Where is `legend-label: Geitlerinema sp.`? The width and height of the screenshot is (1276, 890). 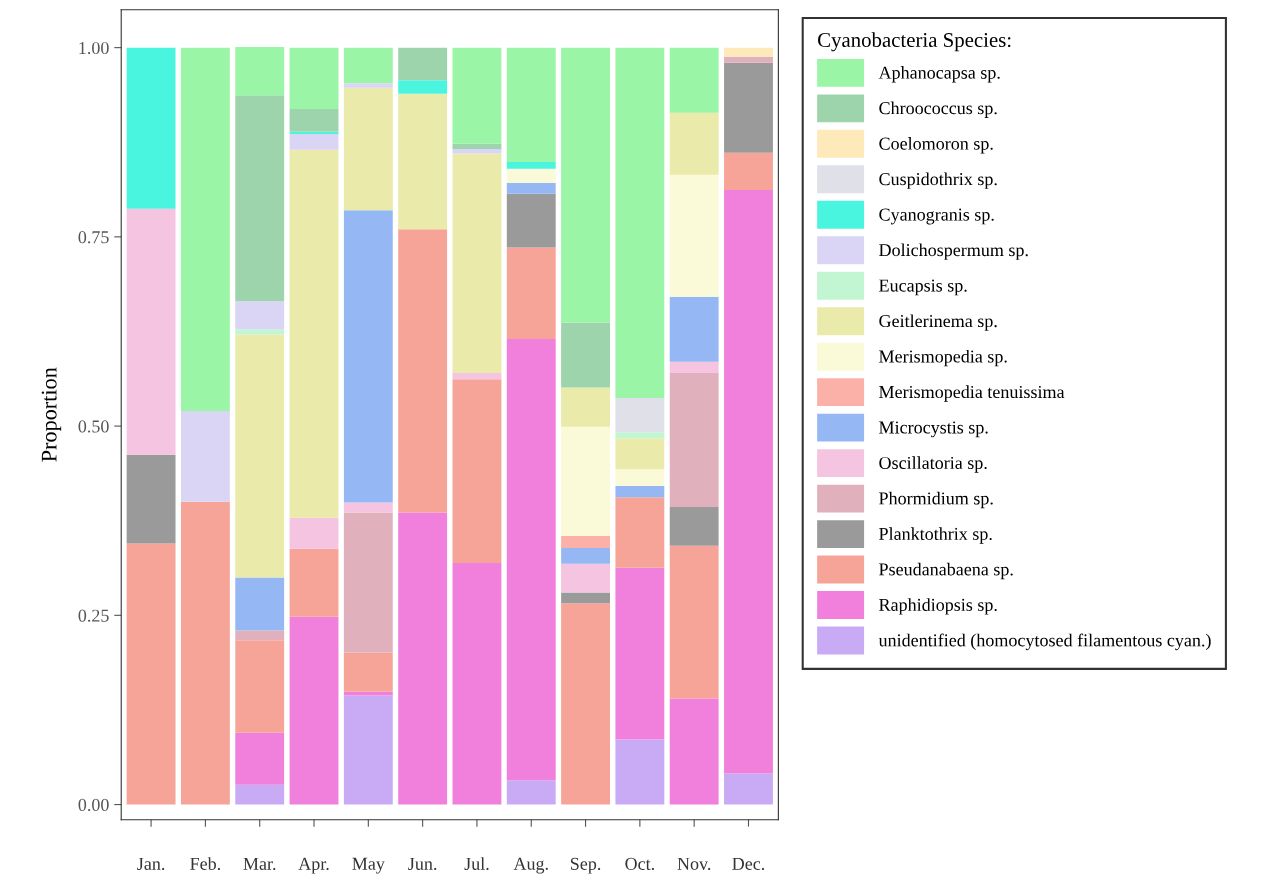 legend-label: Geitlerinema sp. is located at coordinates (938, 322).